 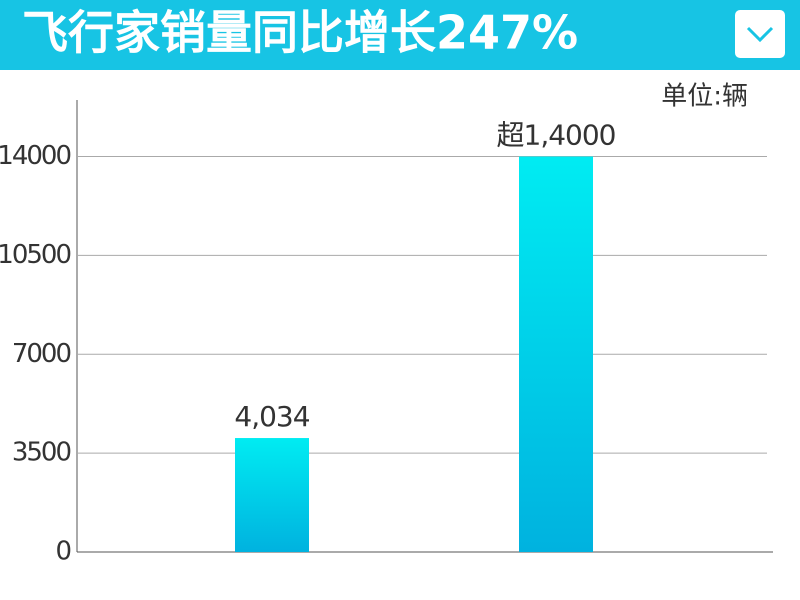 What do you see at coordinates (704, 97) in the screenshot?
I see `unit-label: 单位:辆` at bounding box center [704, 97].